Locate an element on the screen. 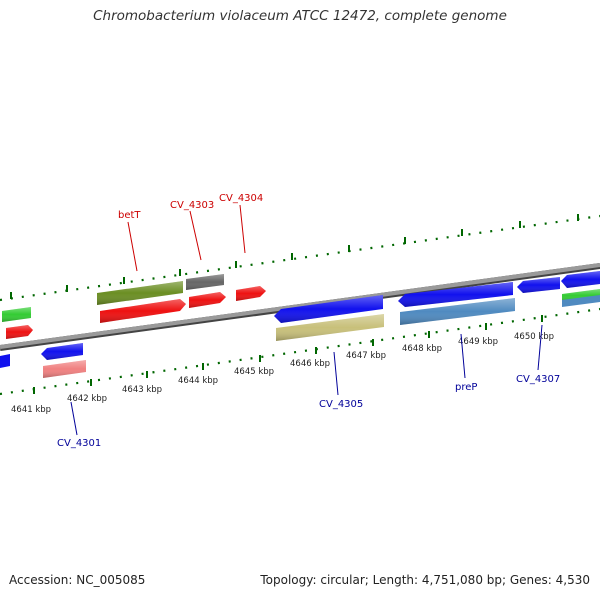  kbp-label-4649: 4649 kbp is located at coordinates (478, 342).